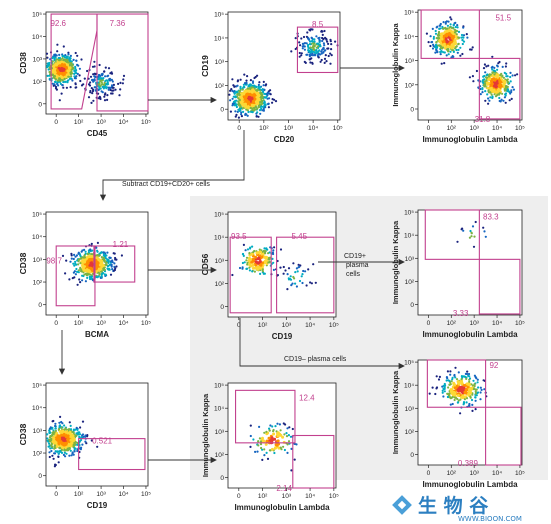 This screenshot has height=524, width=551. Describe the element at coordinates (395, 65) in the screenshot. I see `y-axis-title: Immunoglobulin Kappa` at that location.